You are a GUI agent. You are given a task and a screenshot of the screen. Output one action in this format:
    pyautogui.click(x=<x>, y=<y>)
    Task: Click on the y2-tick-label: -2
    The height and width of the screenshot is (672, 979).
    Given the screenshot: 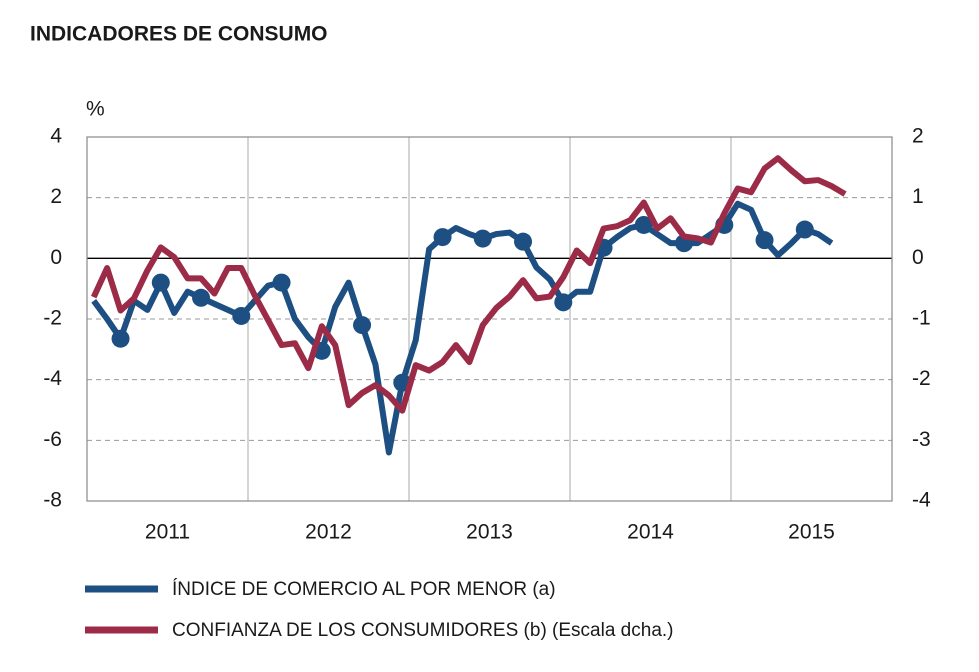 What is the action you would take?
    pyautogui.click(x=921, y=378)
    